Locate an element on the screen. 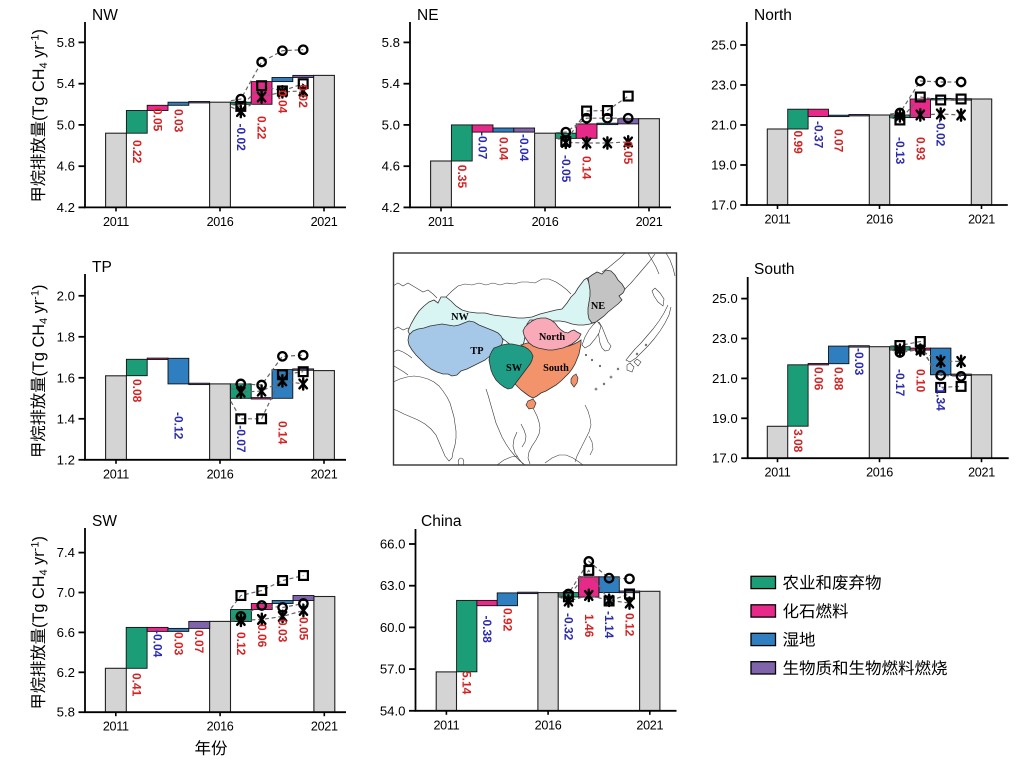 Image resolution: width=1024 pixels, height=764 pixels. svg-text: 0.88 is located at coordinates (839, 379).